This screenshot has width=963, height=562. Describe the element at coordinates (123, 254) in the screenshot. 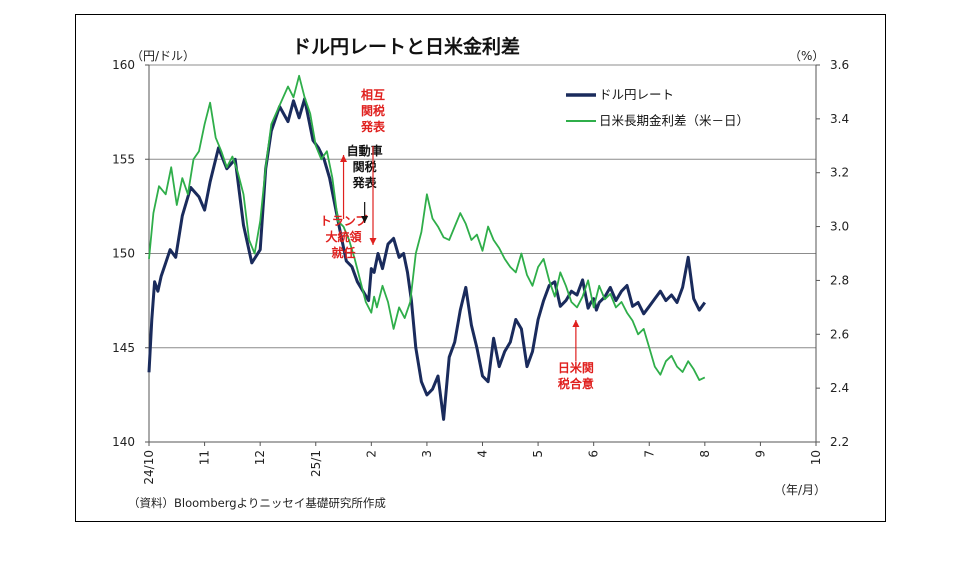

I see `left-tick-label: 150` at that location.